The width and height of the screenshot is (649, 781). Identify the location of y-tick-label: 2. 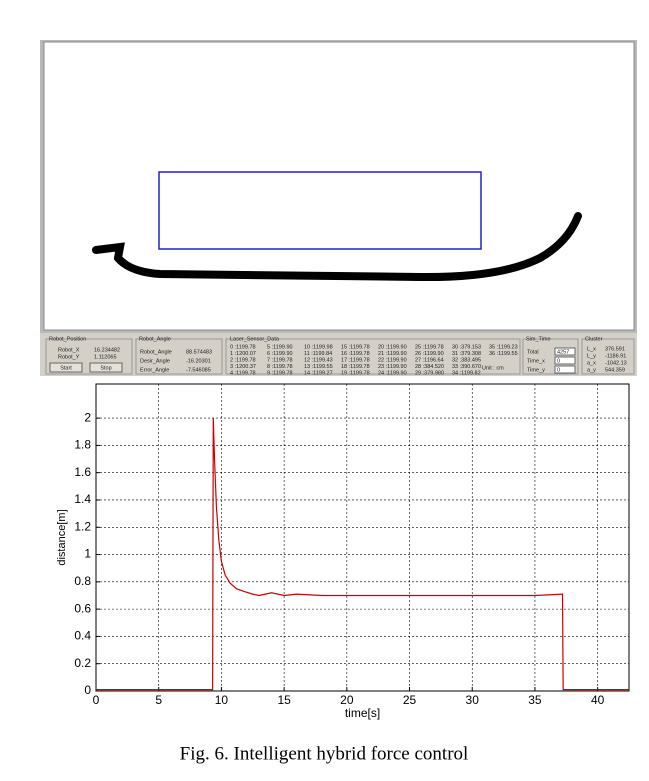
(87, 417).